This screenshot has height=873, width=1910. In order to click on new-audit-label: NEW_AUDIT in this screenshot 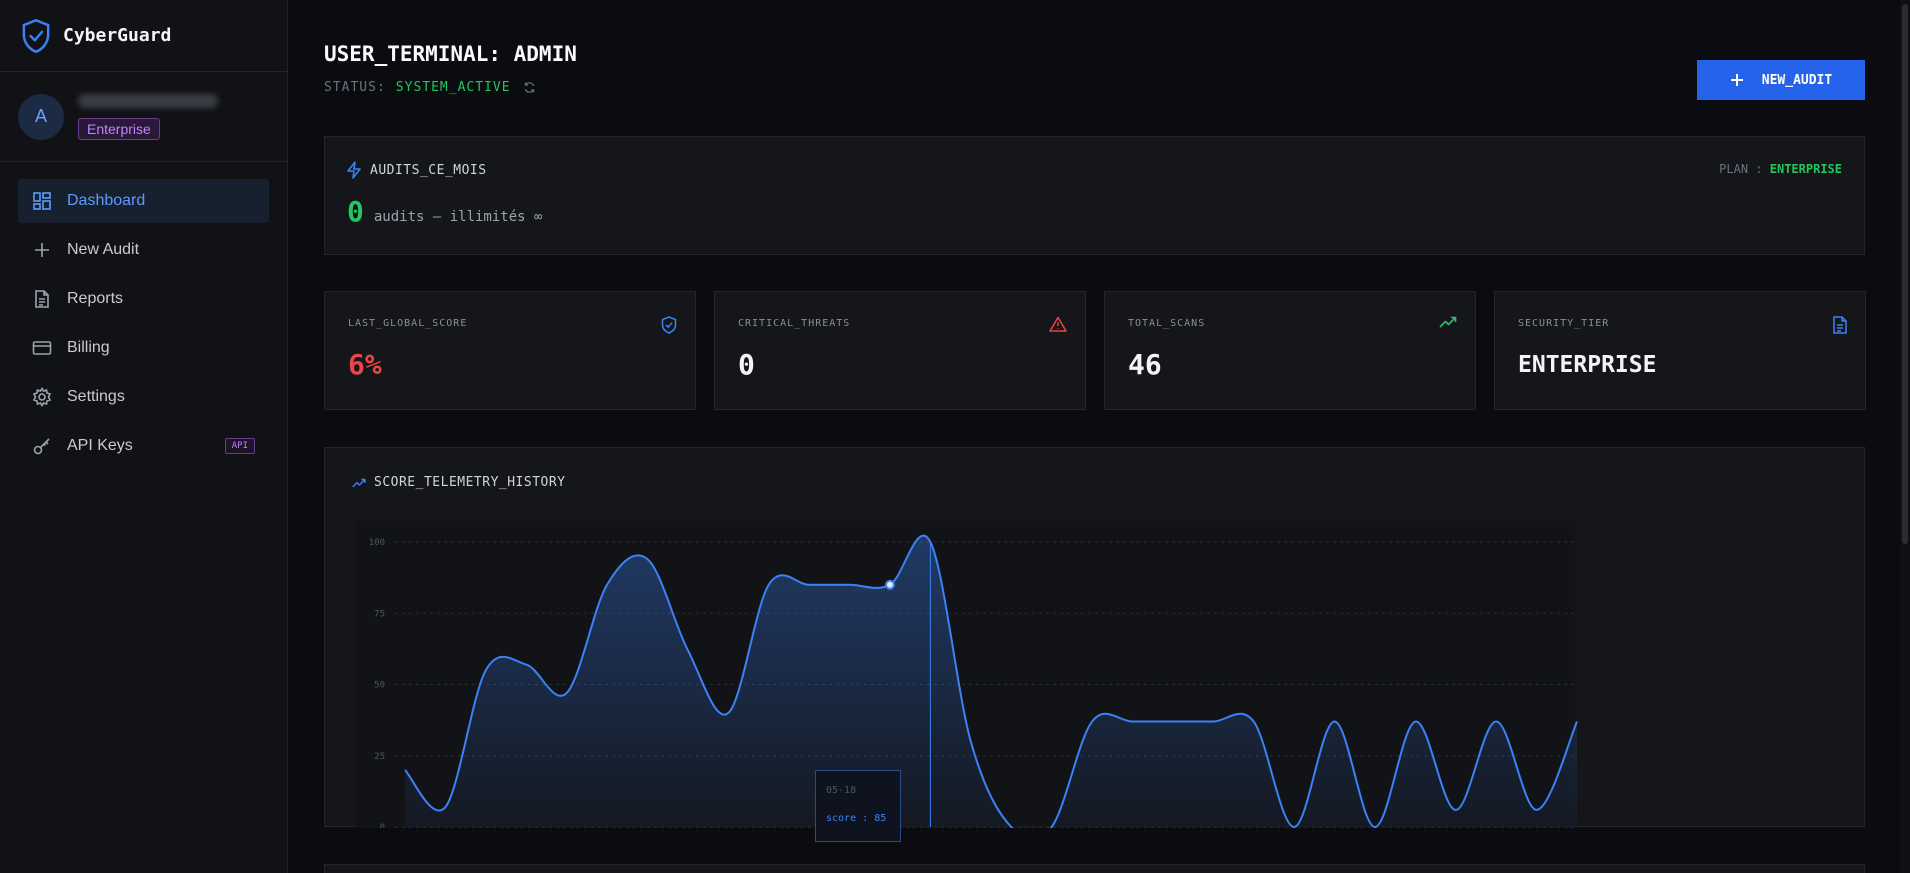, I will do `click(1797, 80)`.